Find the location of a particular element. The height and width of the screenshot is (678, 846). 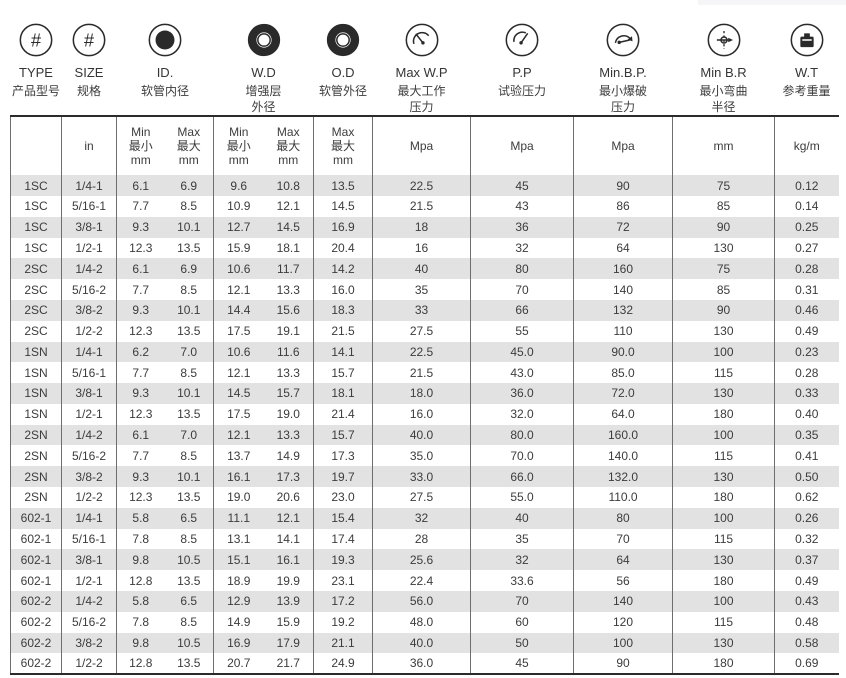

cell-od_max: 18.1 is located at coordinates (343, 393).